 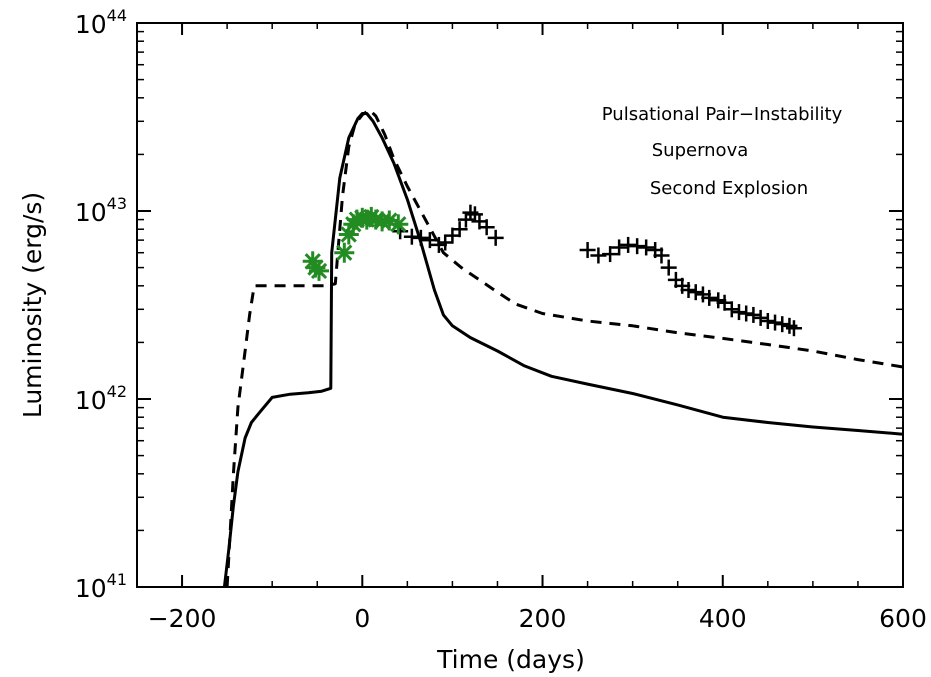 What do you see at coordinates (510, 659) in the screenshot?
I see `x-axis-label: Time (days)` at bounding box center [510, 659].